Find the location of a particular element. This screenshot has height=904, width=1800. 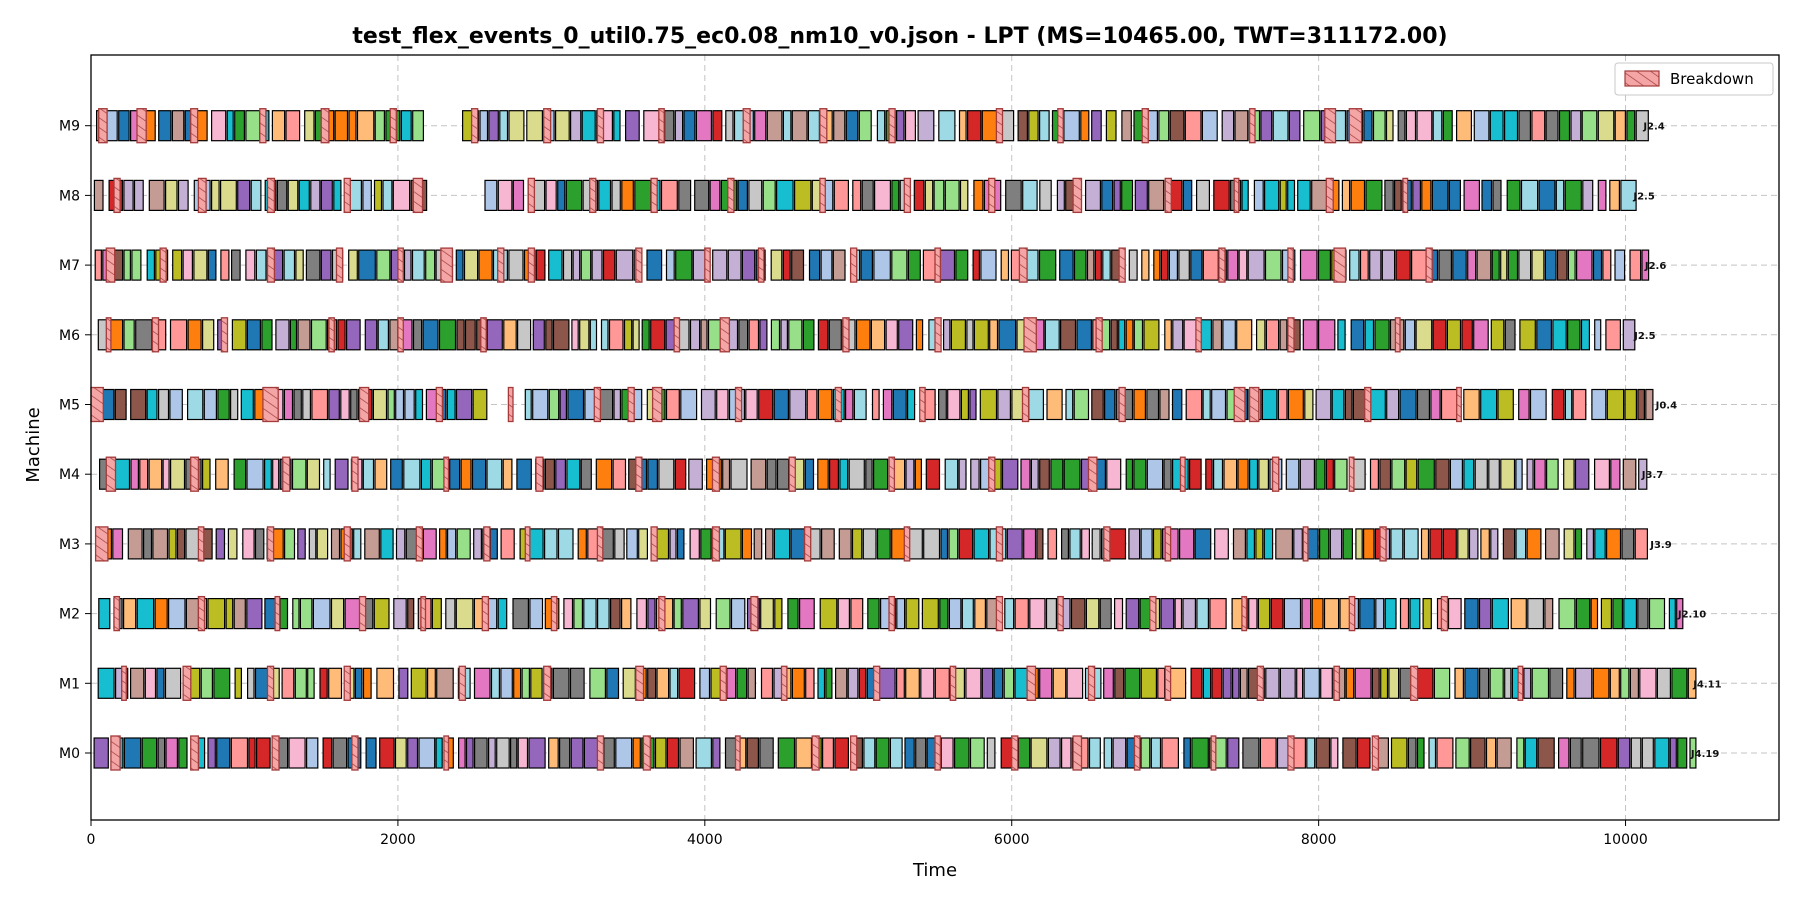

breakdown-bar-m0 is located at coordinates (737, 753).